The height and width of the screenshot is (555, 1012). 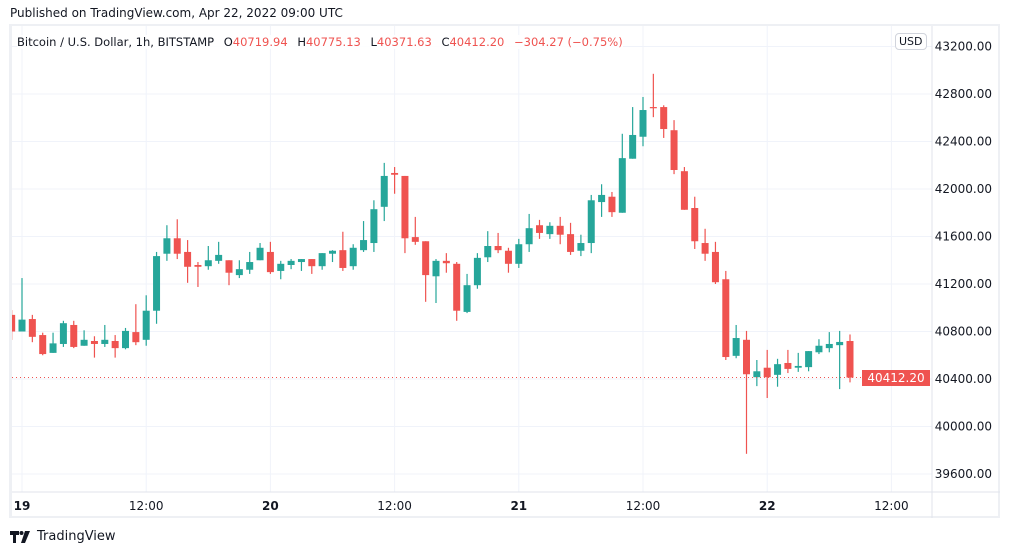 I want to click on price-tick-label: 40000.00, so click(x=963, y=427).